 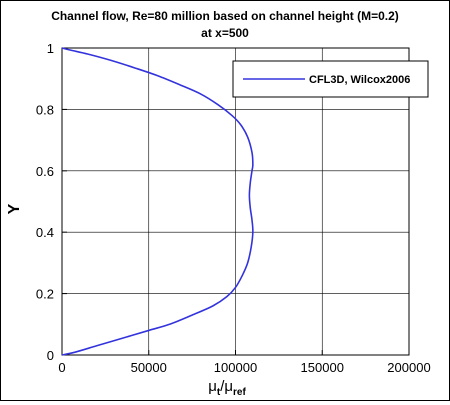 I want to click on legend-entry: CFL3D, Wilcox2006, so click(x=359, y=80).